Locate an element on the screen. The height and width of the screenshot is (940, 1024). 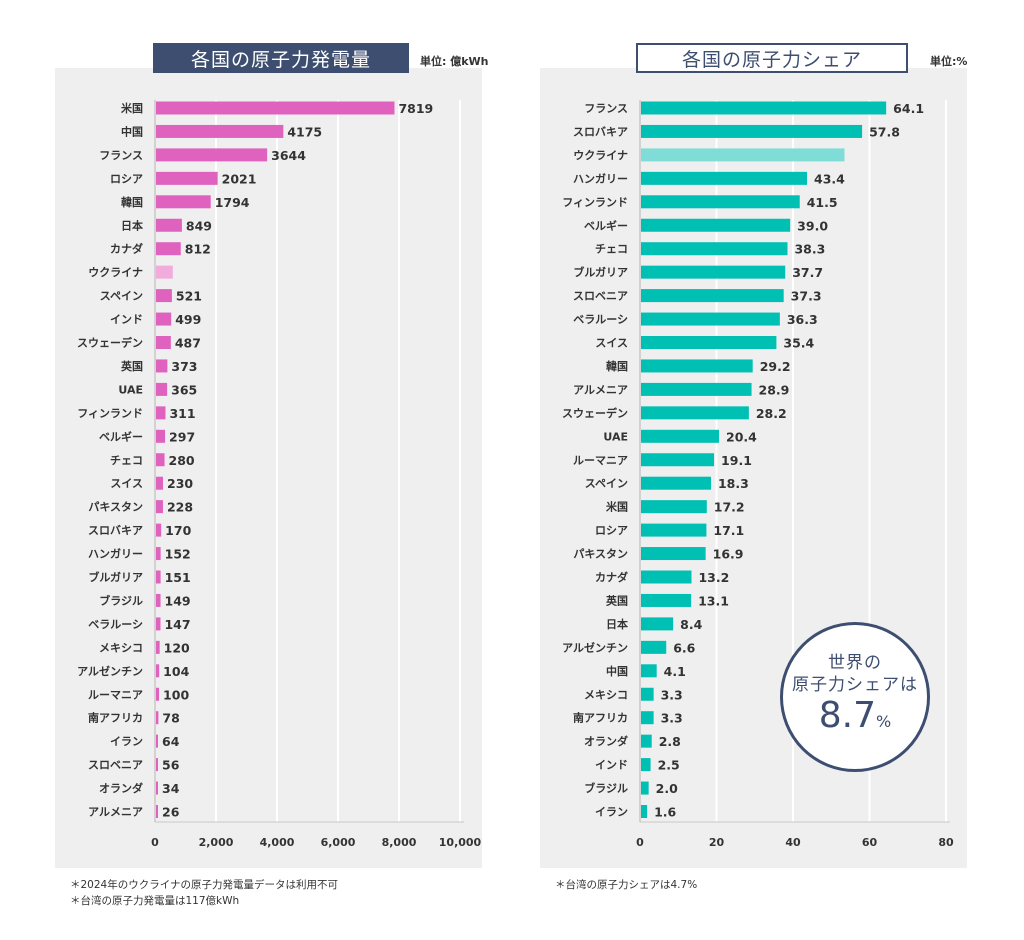
right-category-label: 日本 is located at coordinates (617, 624).